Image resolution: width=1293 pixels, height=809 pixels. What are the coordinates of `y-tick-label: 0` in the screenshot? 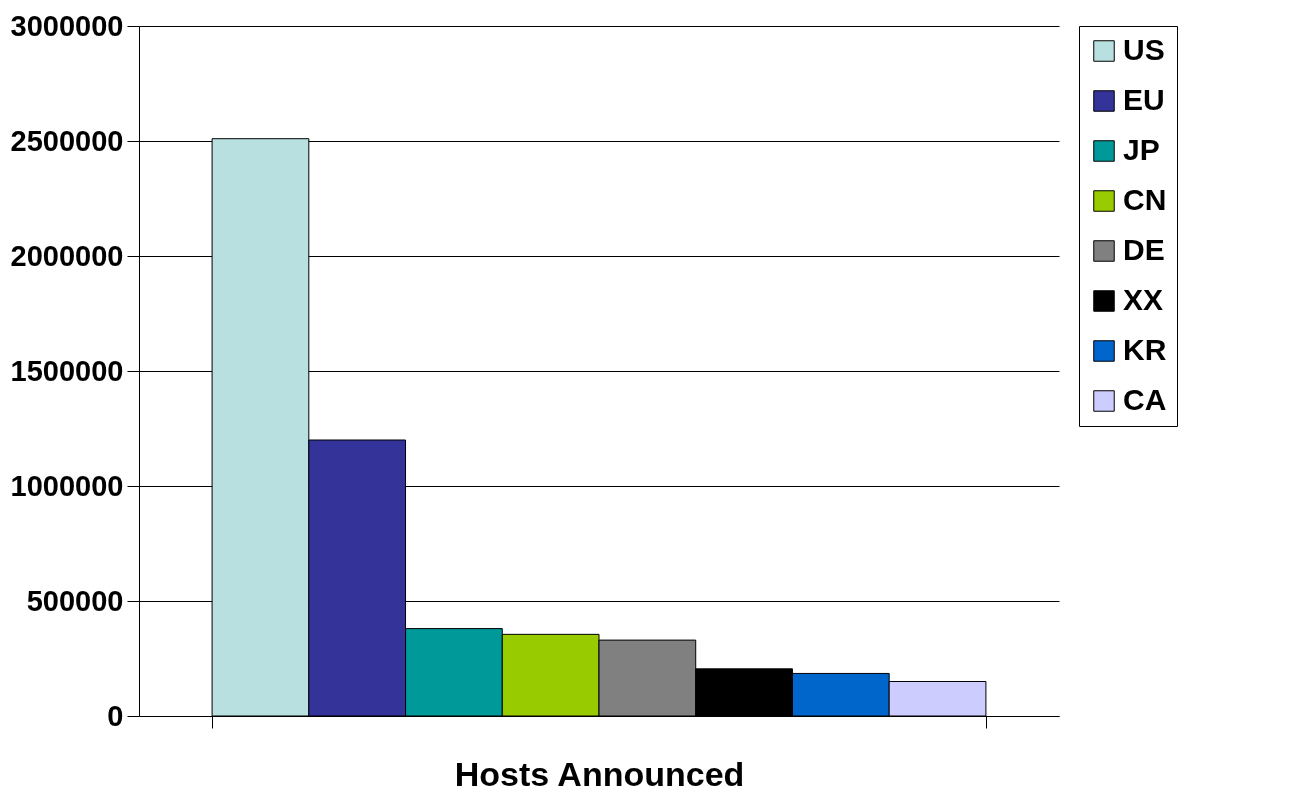 It's located at (115, 715).